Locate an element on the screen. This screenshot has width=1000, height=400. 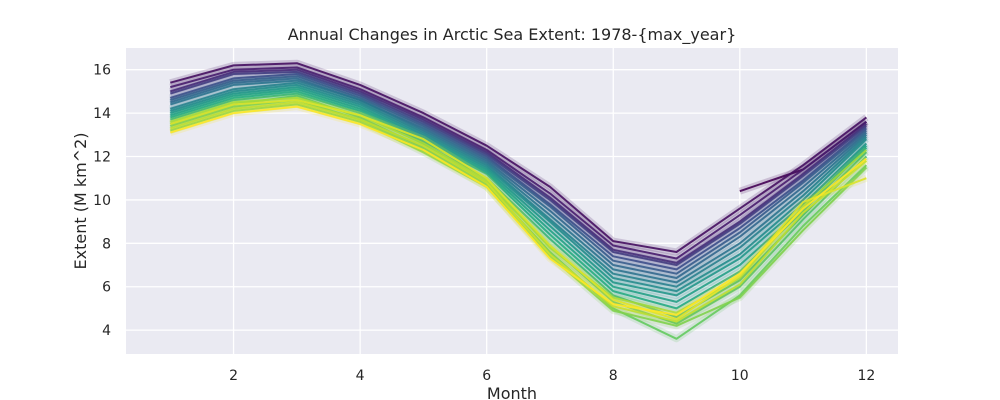
x-tick-label: 10 is located at coordinates (740, 376).